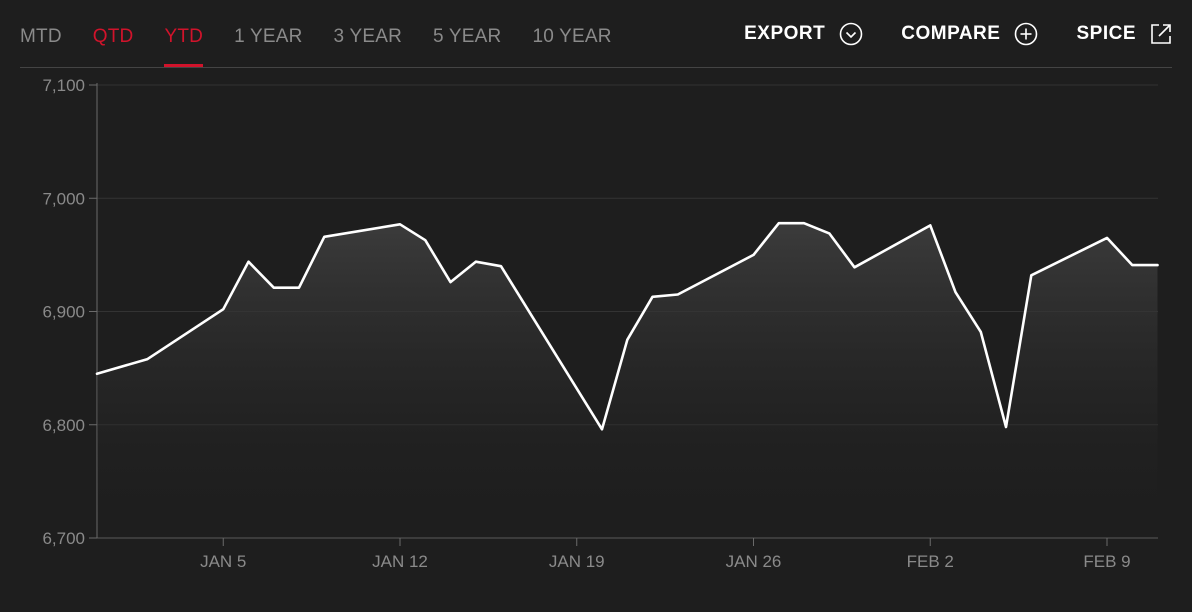 The width and height of the screenshot is (1192, 612). I want to click on y-tick-label: 7,100, so click(63, 85).